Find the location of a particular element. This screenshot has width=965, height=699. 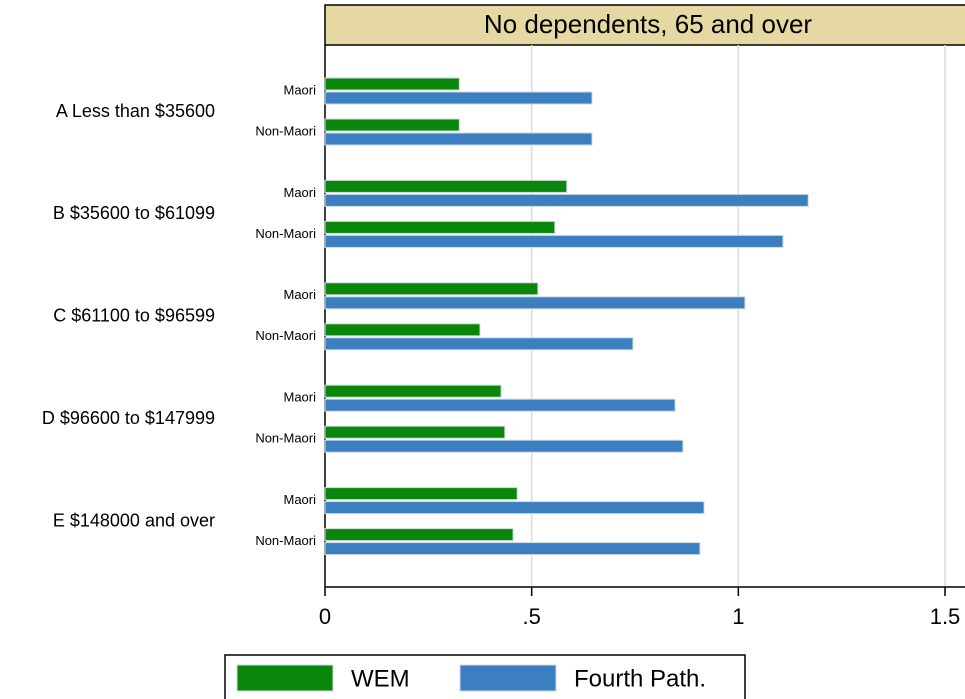

group-label: B $35600 to $61099 is located at coordinates (134, 213).